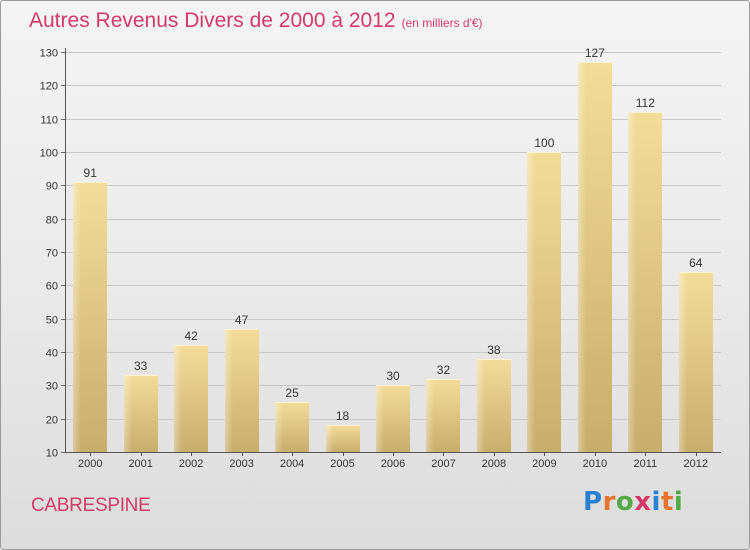 The width and height of the screenshot is (750, 550). I want to click on chart-title: Autres Revenus Divers de 2000 à 2012, so click(212, 20).